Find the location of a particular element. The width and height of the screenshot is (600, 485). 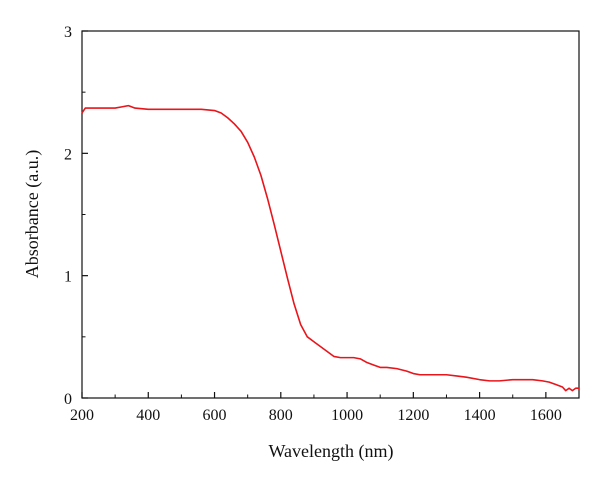

x-tick-label: 800 is located at coordinates (281, 415).